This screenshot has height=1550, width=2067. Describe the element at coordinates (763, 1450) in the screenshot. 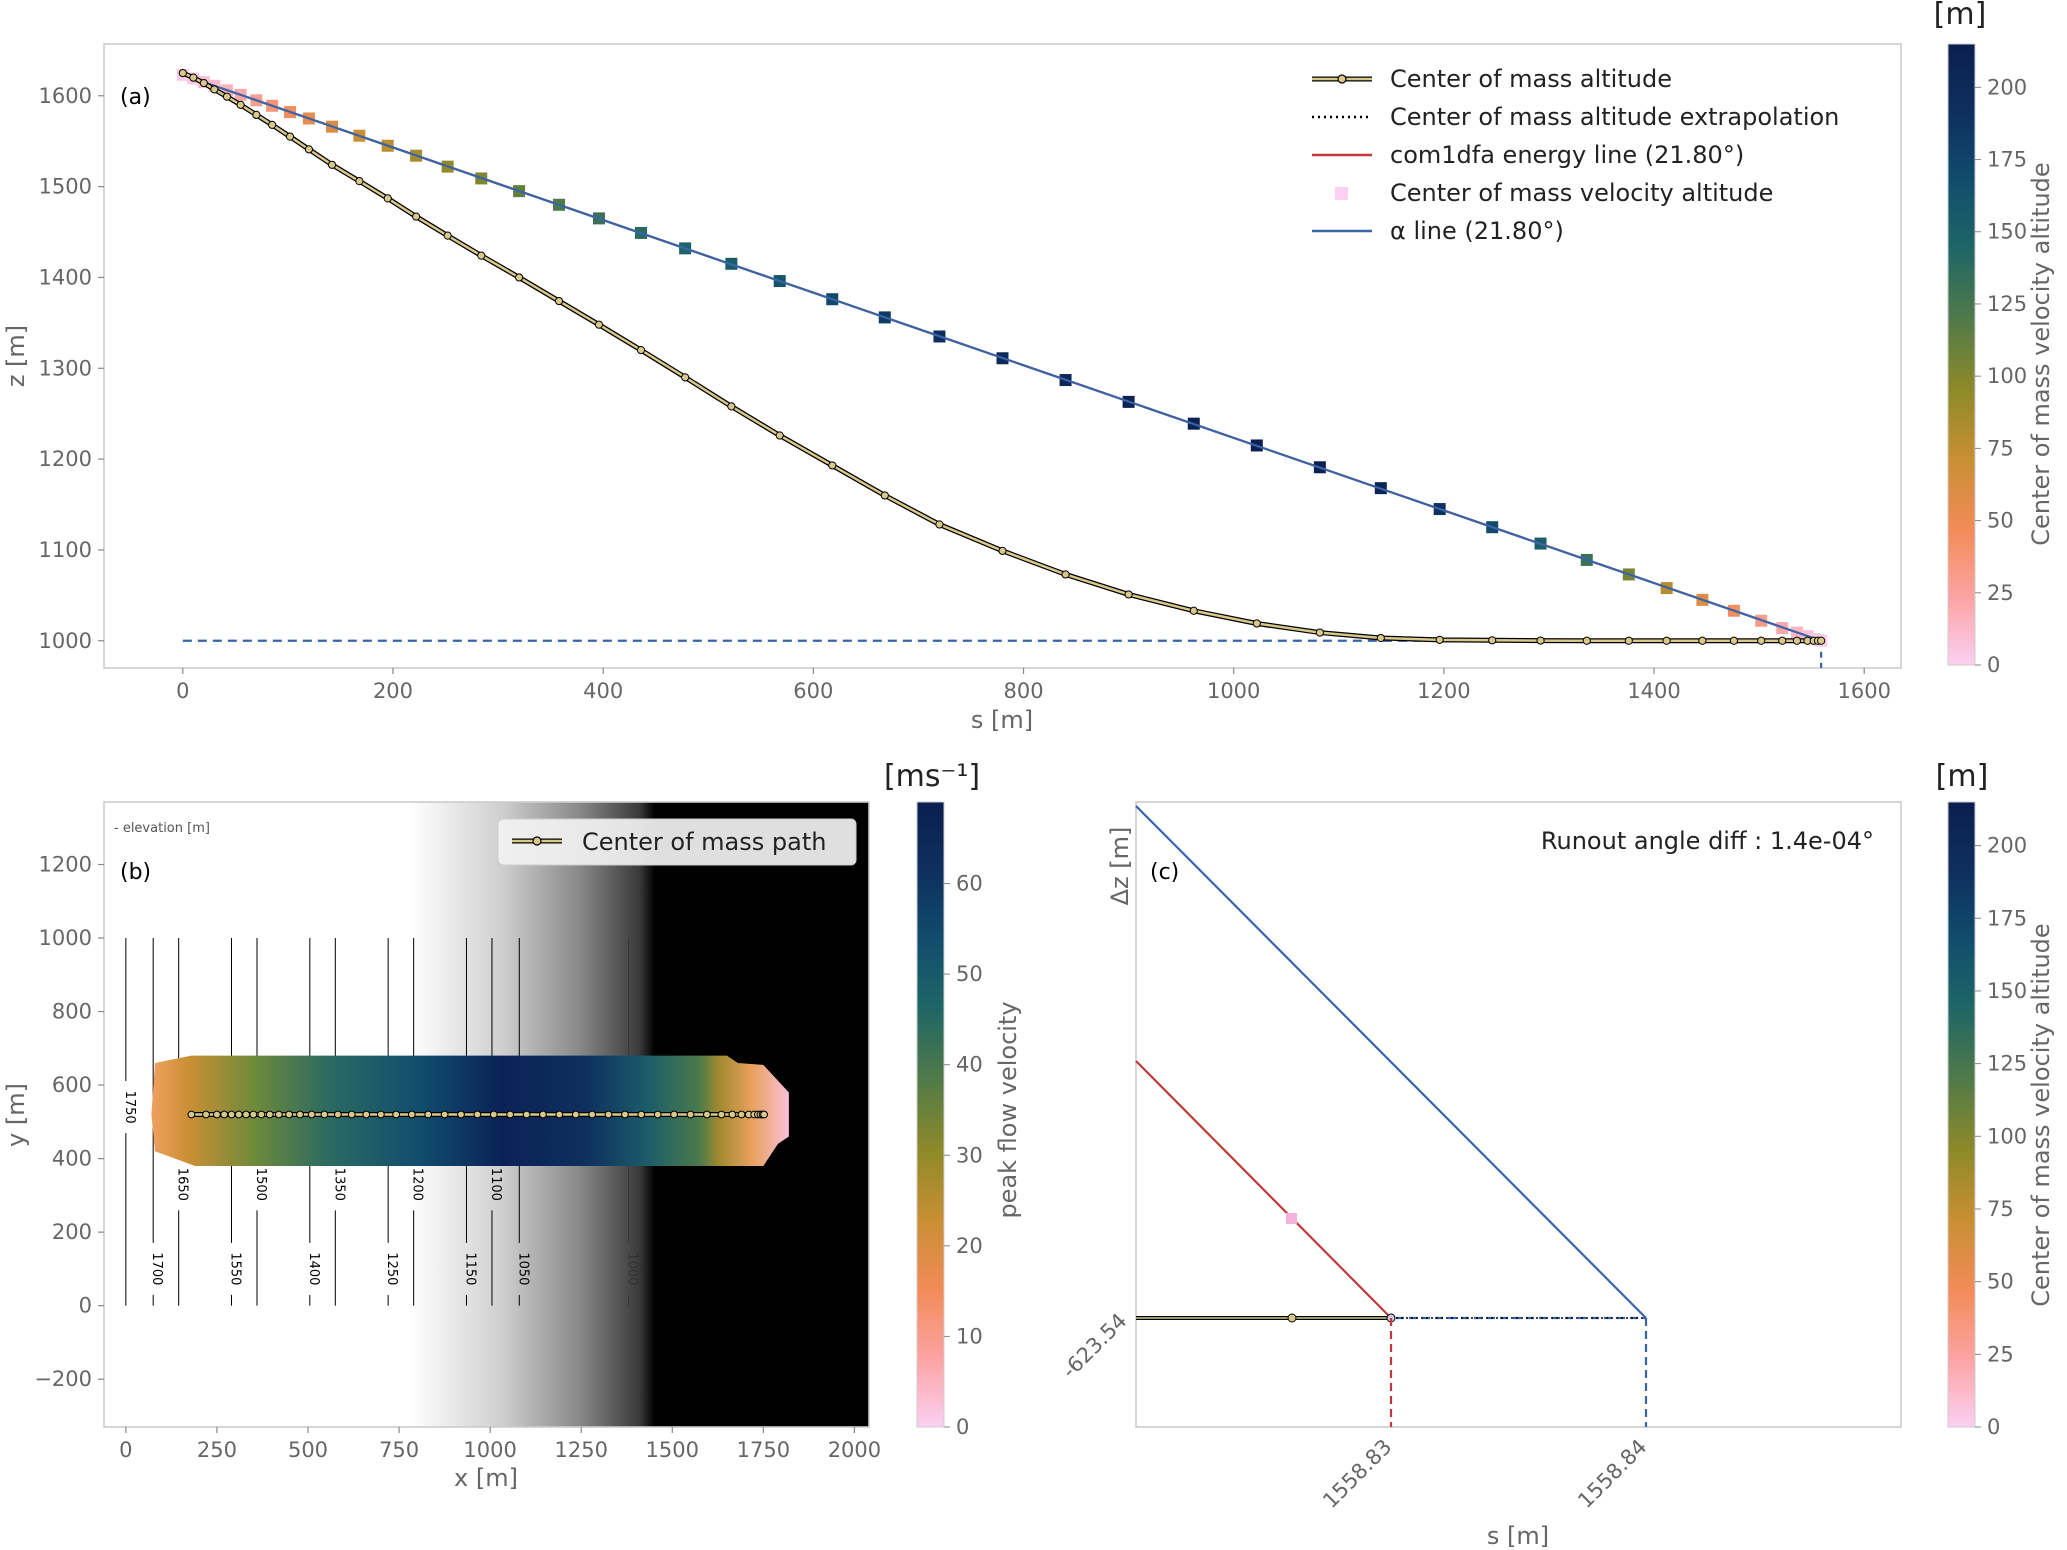

I see `x-tick-label: 1750` at that location.